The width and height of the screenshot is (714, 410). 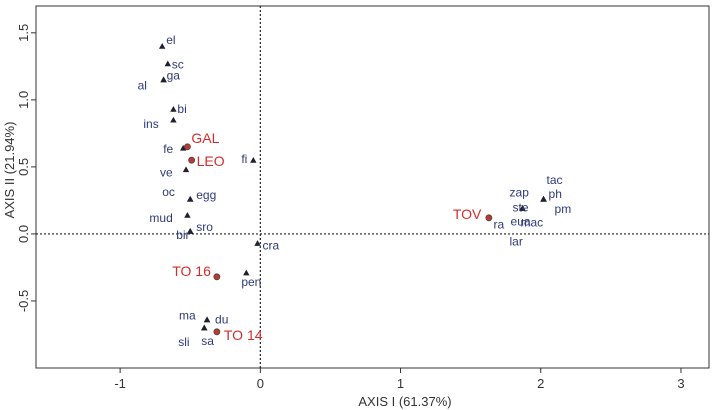 What do you see at coordinates (271, 245) in the screenshot?
I see `species-label-cra: cra` at bounding box center [271, 245].